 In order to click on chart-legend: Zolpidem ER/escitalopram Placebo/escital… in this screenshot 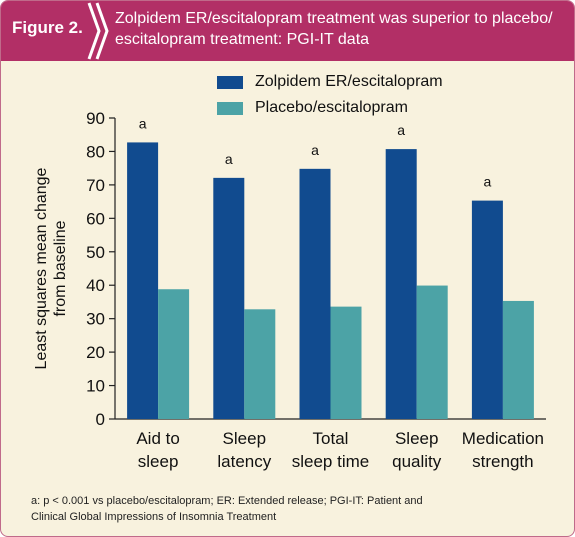, I will do `click(330, 95)`.